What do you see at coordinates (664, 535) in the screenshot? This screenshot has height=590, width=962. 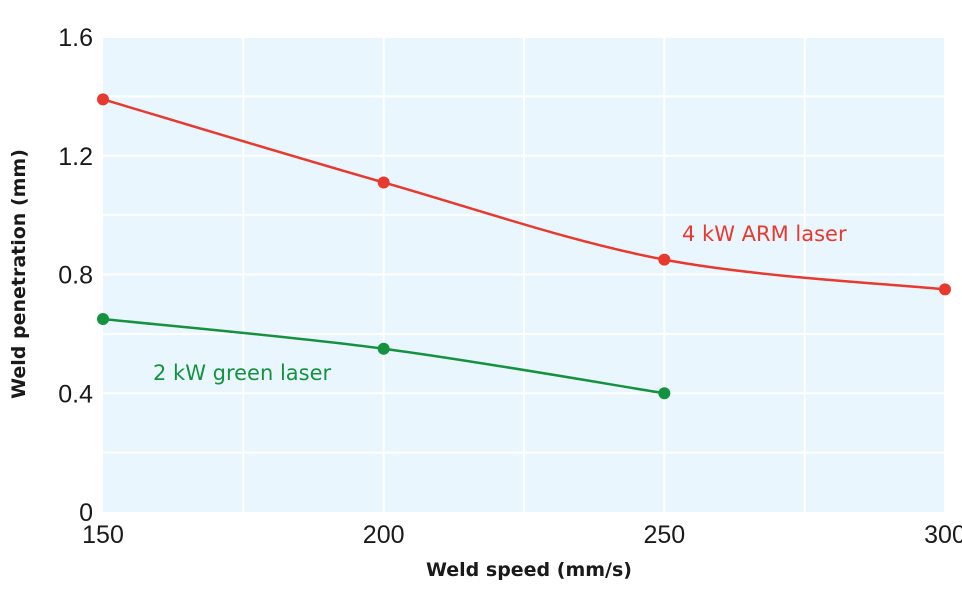 I see `x-tick-label: 250` at bounding box center [664, 535].